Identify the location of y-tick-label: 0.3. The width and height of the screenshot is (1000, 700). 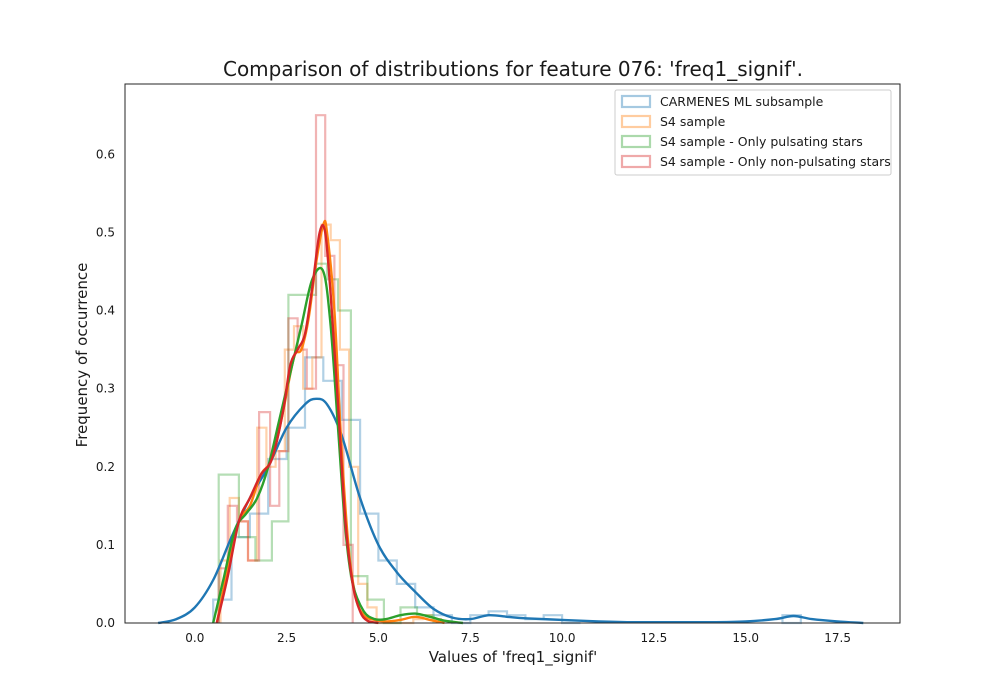
(105, 389).